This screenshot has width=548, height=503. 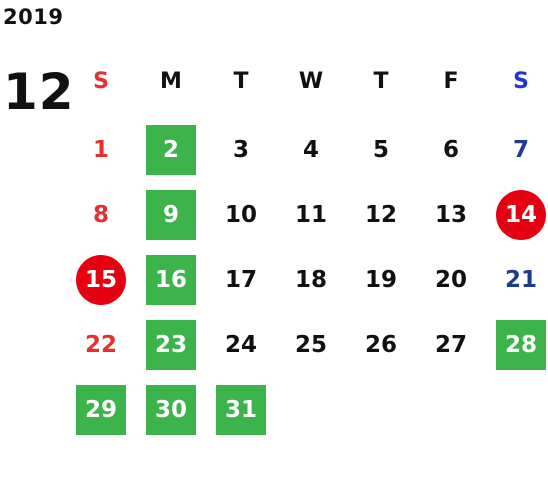 What do you see at coordinates (240, 345) in the screenshot?
I see `day-cell-24: 24` at bounding box center [240, 345].